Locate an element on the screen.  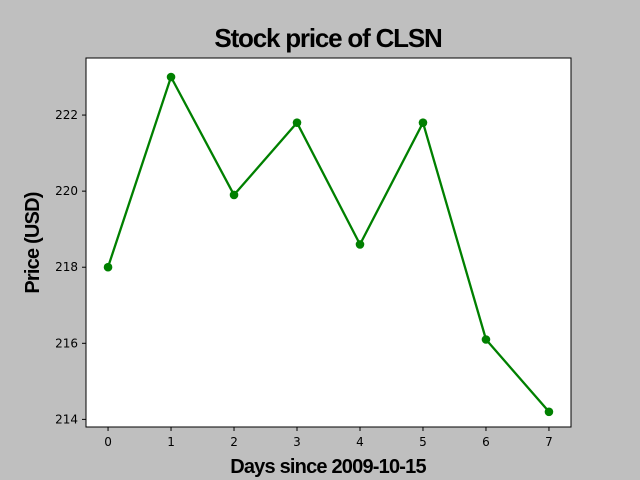
x-tick-label: 4 is located at coordinates (360, 442).